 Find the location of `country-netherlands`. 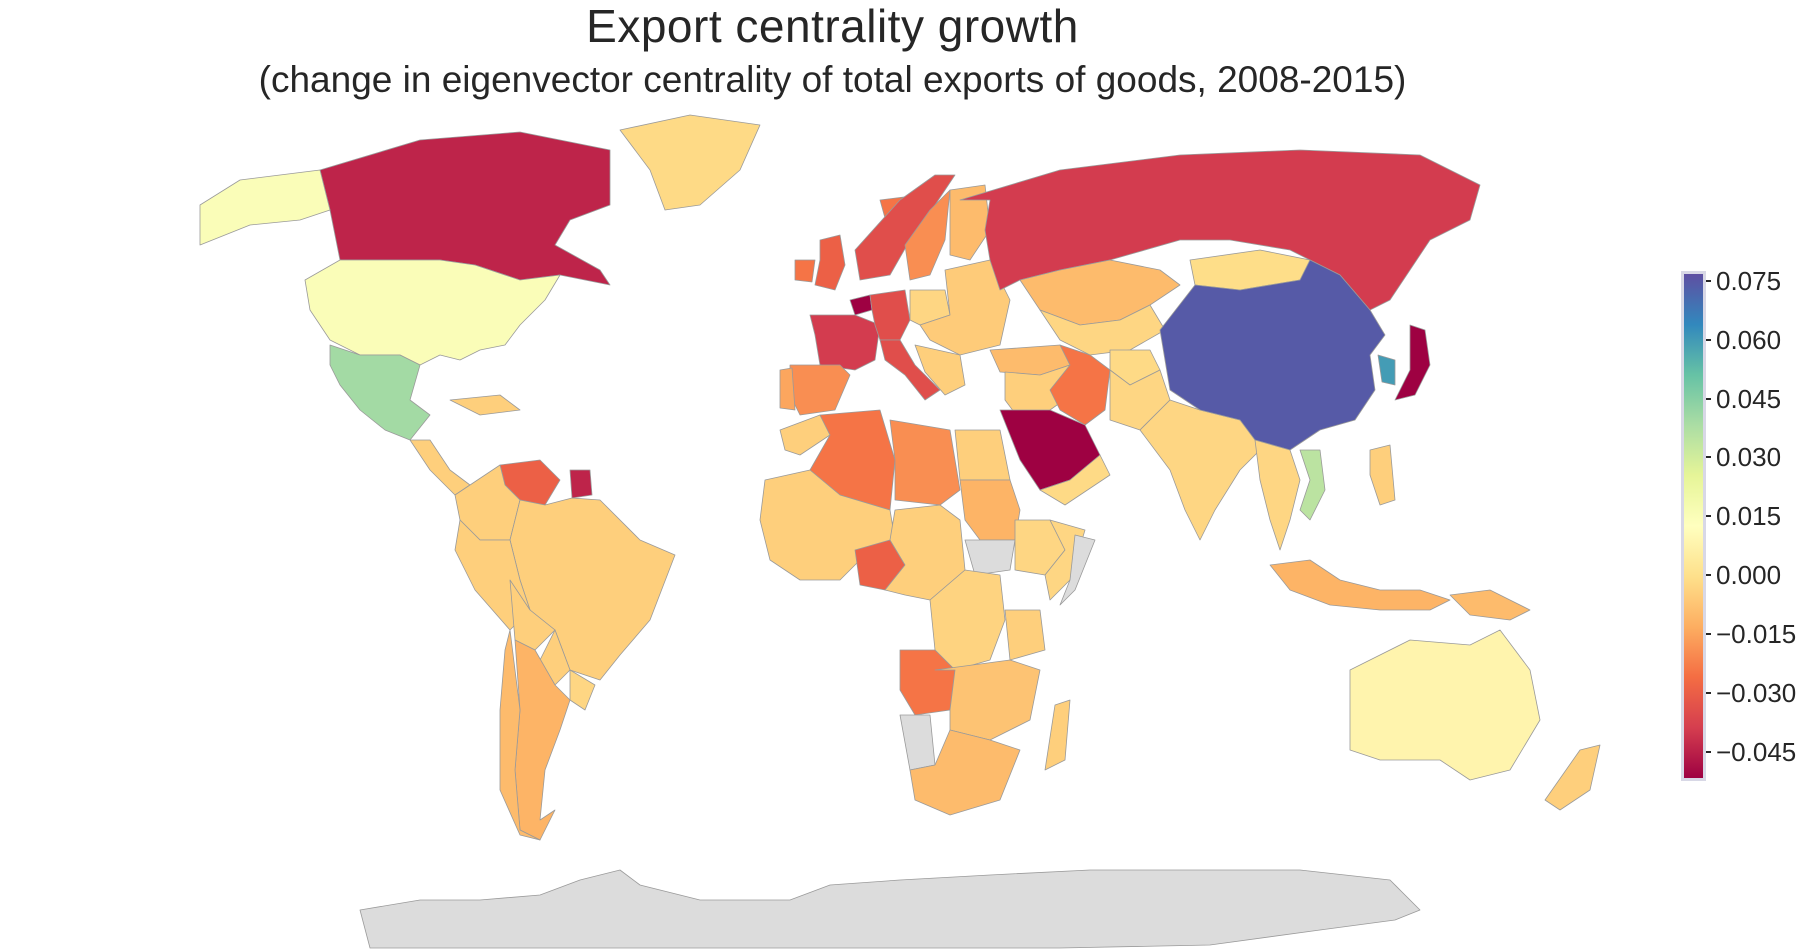

country-netherlands is located at coordinates (861, 305).